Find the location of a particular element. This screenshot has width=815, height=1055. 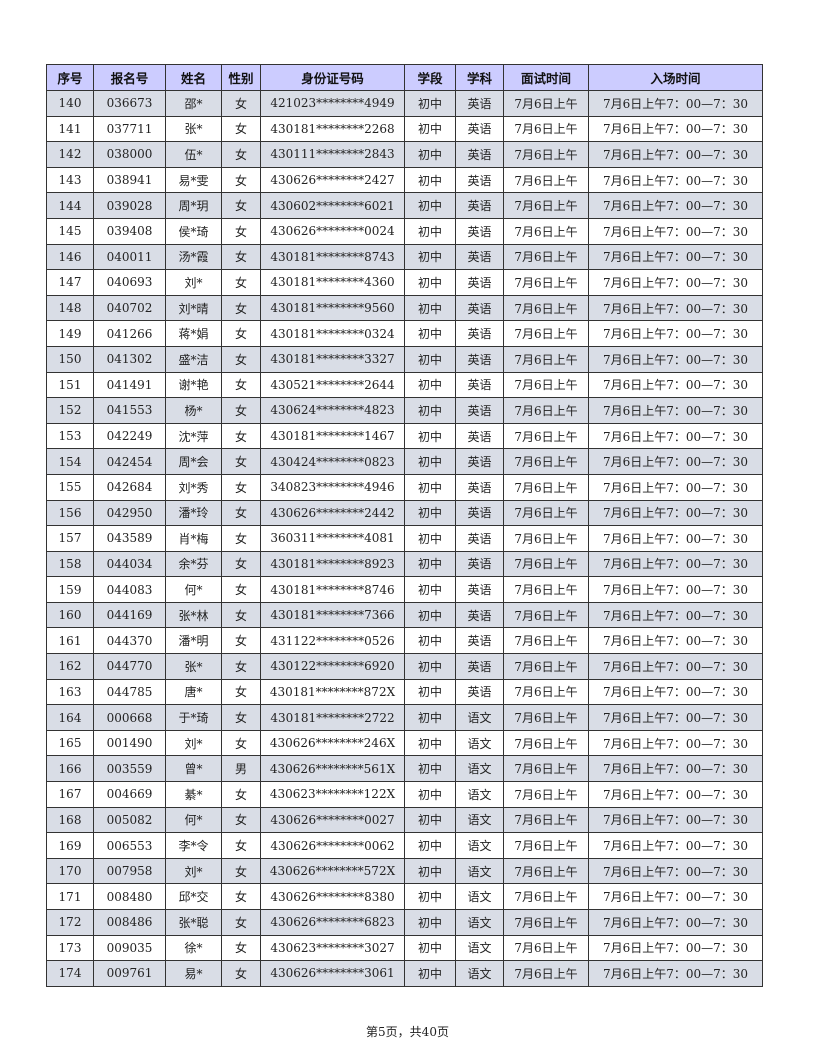

cell-id-number: 430181********8746 is located at coordinates (332, 589).